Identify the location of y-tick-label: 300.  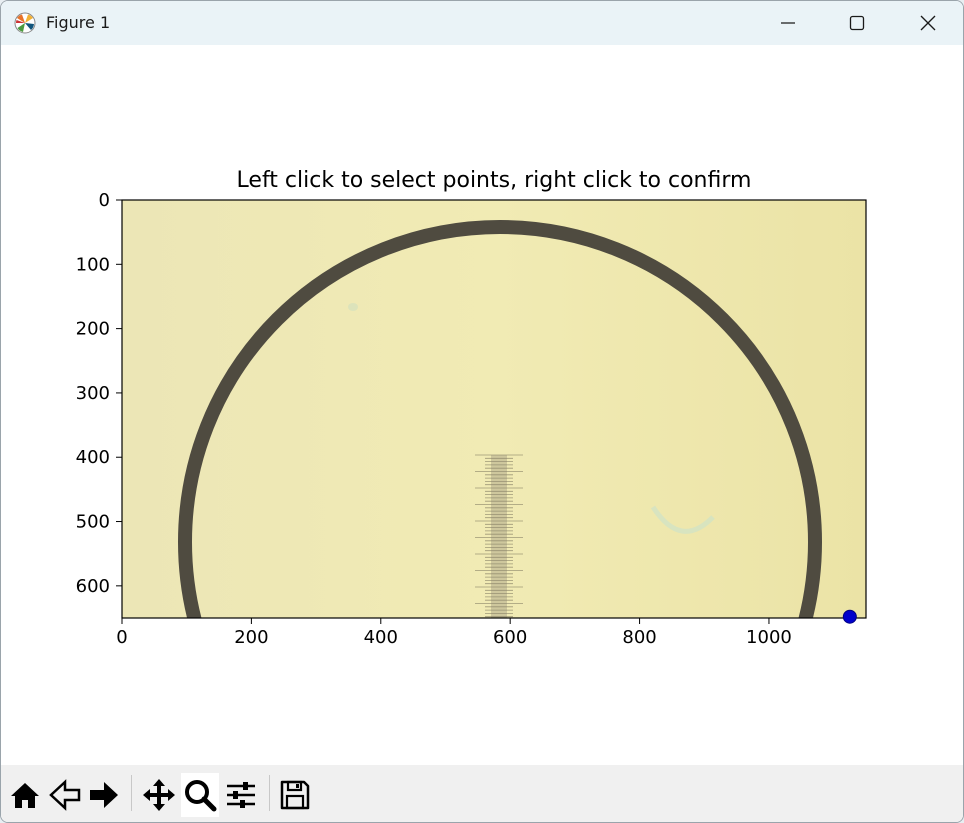
(93, 393).